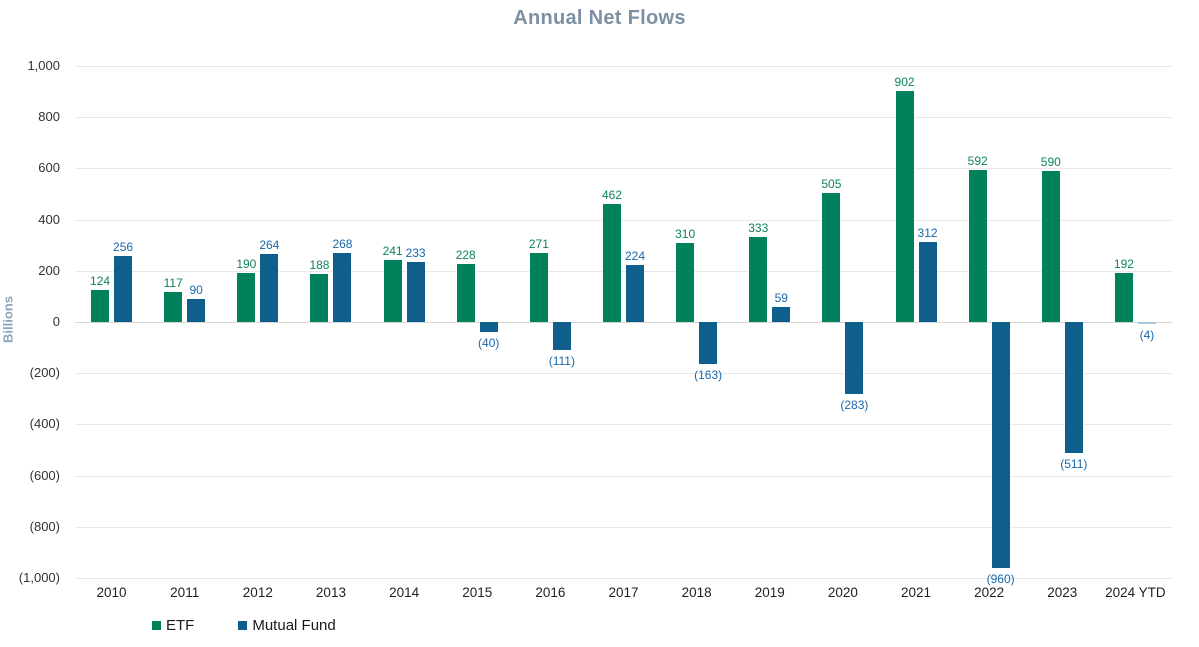 The image size is (1199, 647). Describe the element at coordinates (465, 292) in the screenshot. I see `bar-etf-2015` at that location.